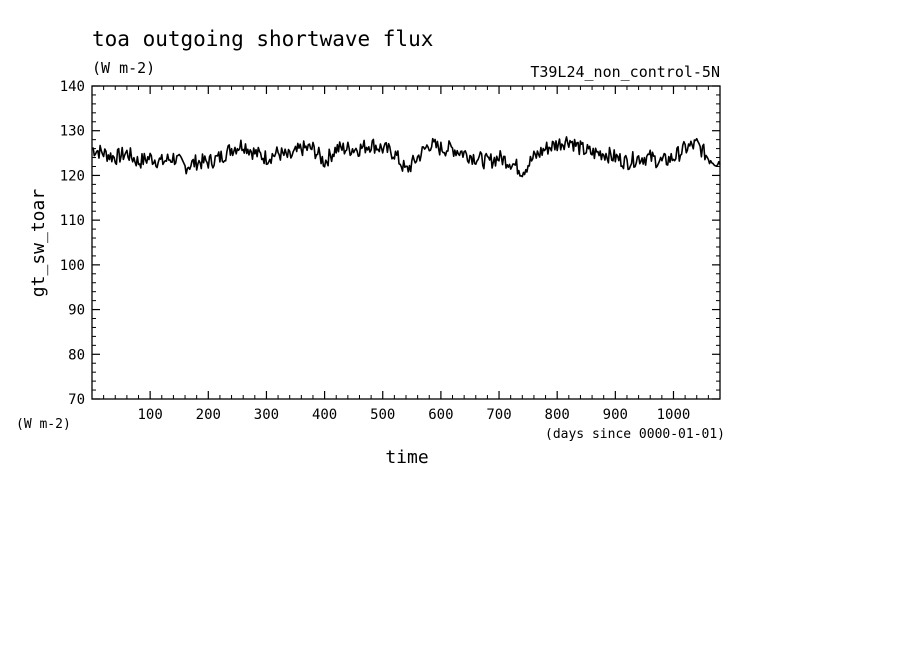  What do you see at coordinates (266, 415) in the screenshot?
I see `x-tick-label: 300` at bounding box center [266, 415].